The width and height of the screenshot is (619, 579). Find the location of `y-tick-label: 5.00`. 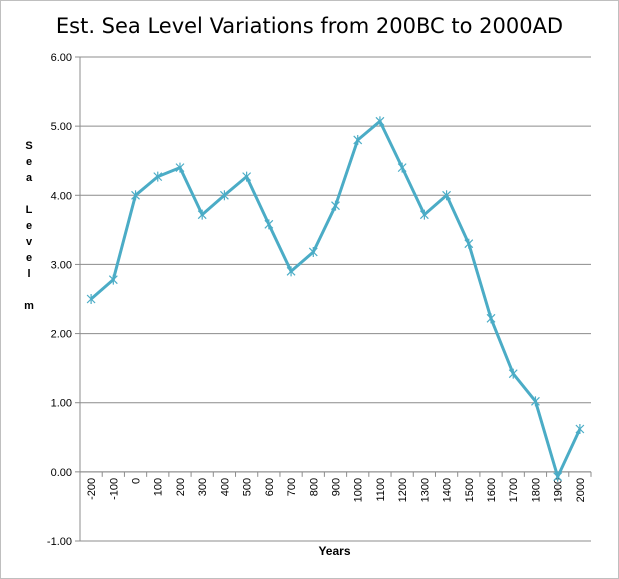

y-tick-label: 5.00 is located at coordinates (61, 127).